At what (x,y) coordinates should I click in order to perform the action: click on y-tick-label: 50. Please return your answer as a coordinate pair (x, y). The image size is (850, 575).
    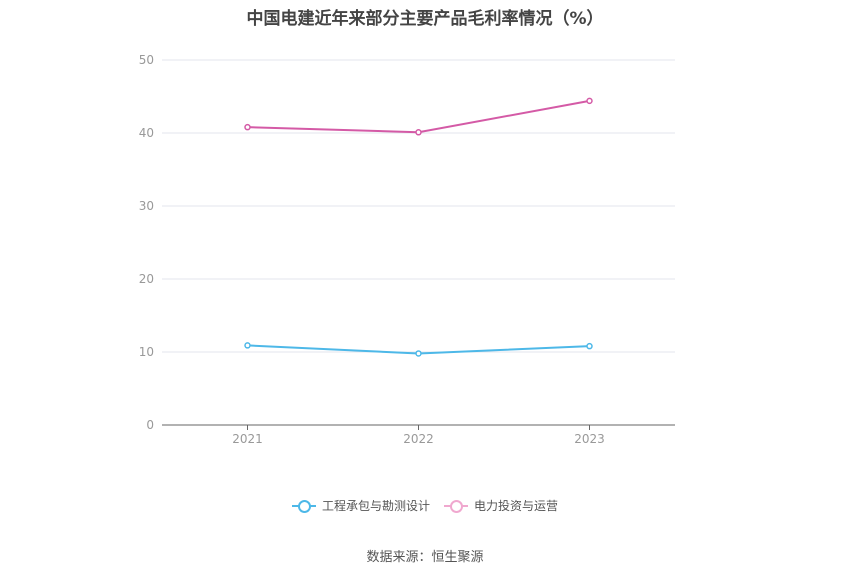
    Looking at the image, I should click on (146, 60).